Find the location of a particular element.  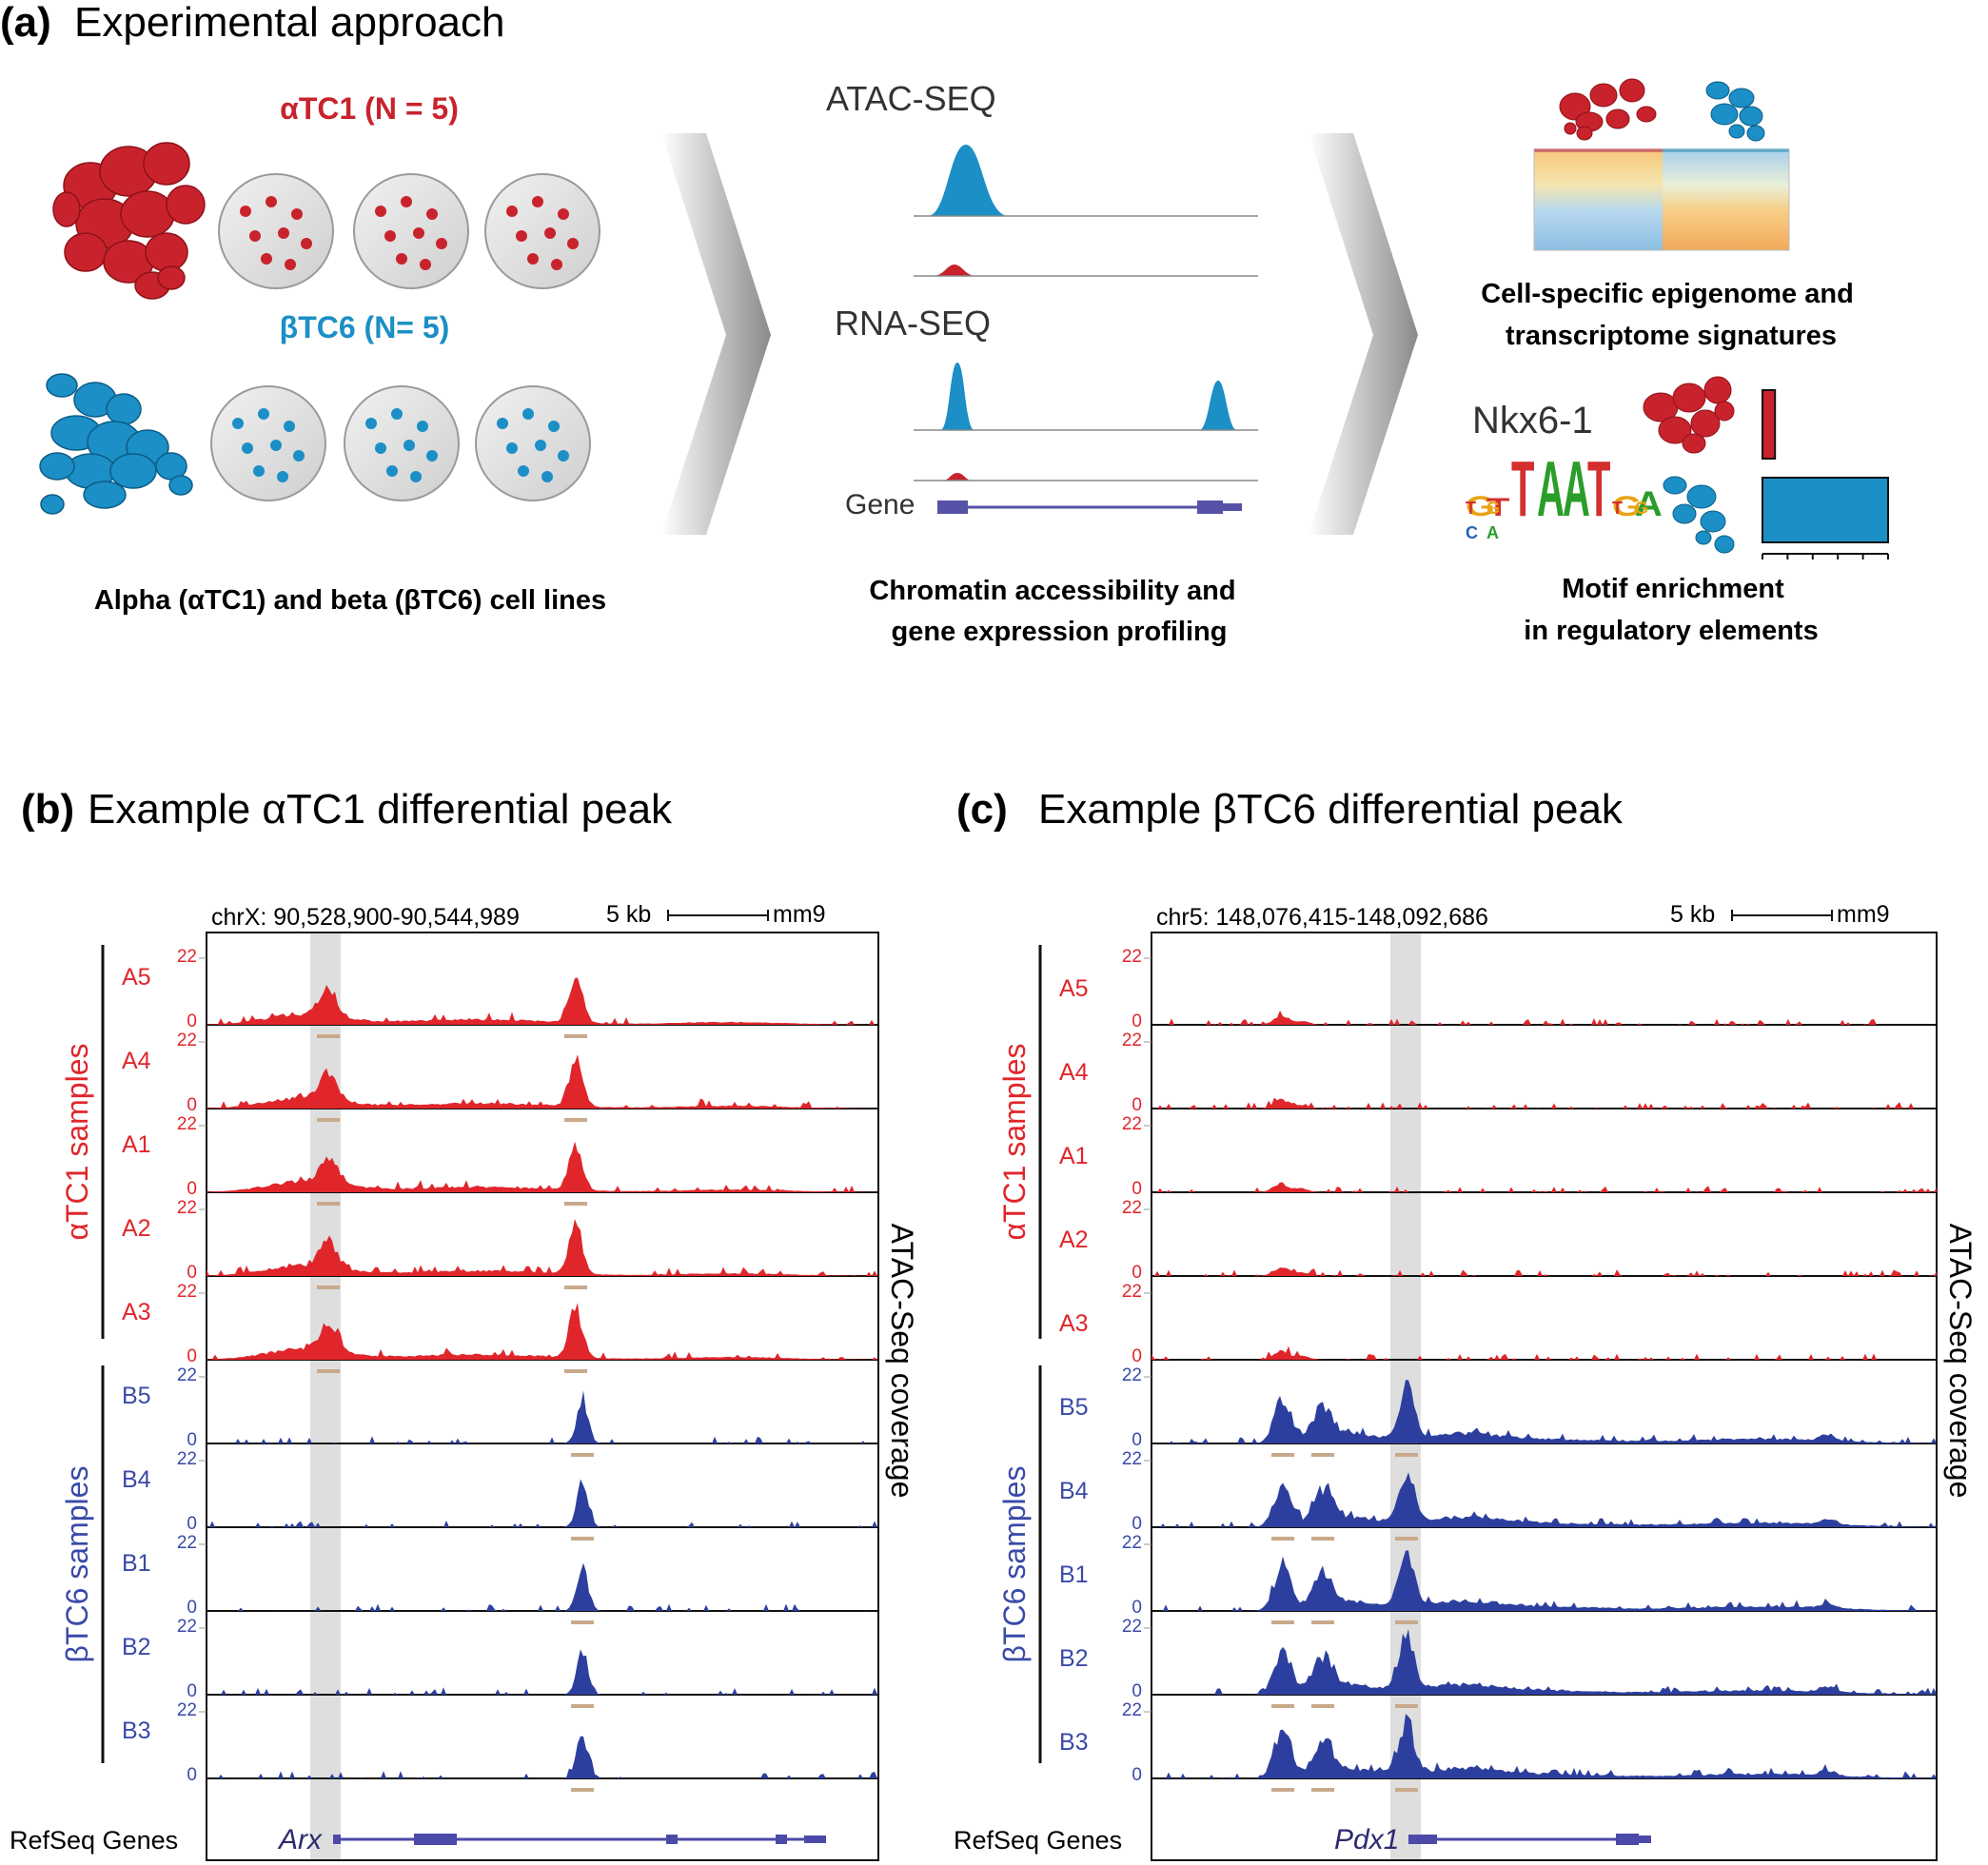

logo-letter-minor: C is located at coordinates (1472, 532).